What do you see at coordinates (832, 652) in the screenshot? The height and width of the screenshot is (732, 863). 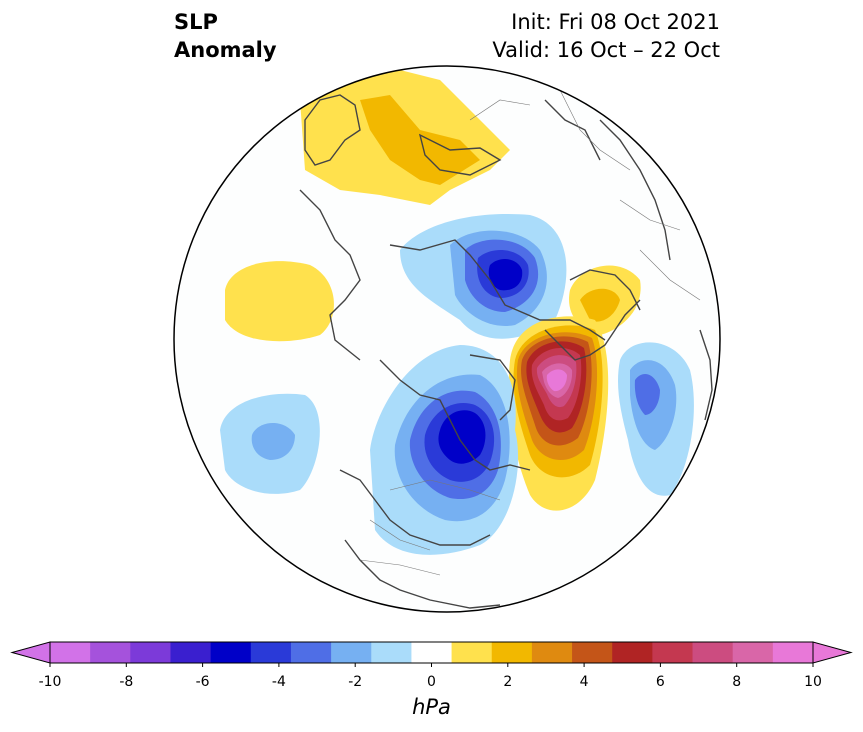 I see `colorbar-extend-high` at bounding box center [832, 652].